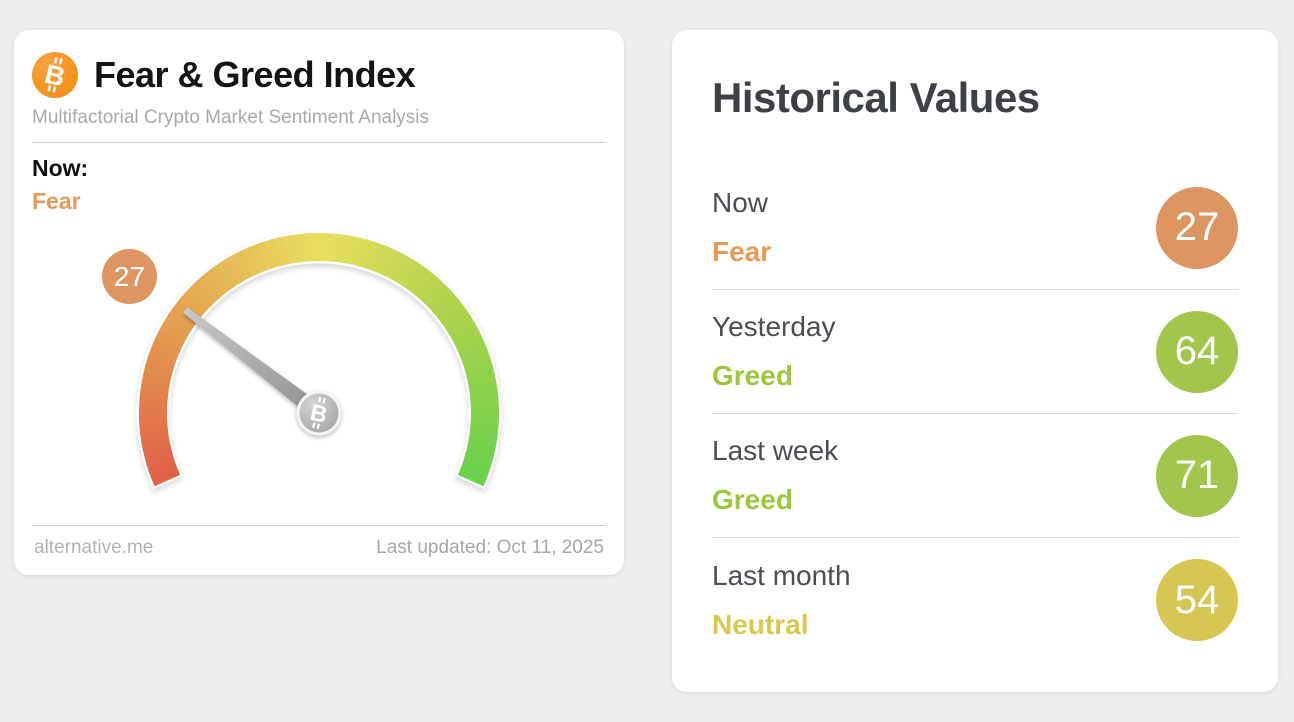  I want to click on widget-title: Fear & Greed Index, so click(255, 75).